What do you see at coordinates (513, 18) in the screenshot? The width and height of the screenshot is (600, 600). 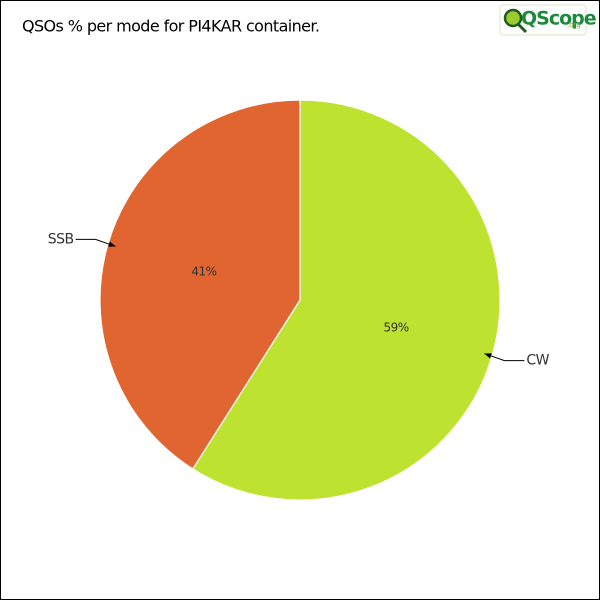 I see `logo-lens` at bounding box center [513, 18].